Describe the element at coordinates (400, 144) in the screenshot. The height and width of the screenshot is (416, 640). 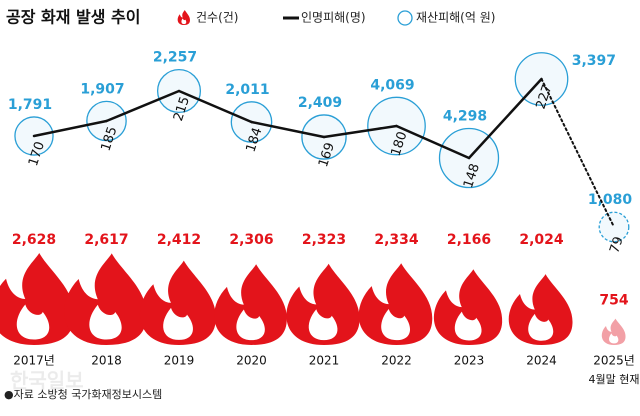
I see `value-label: 180` at that location.